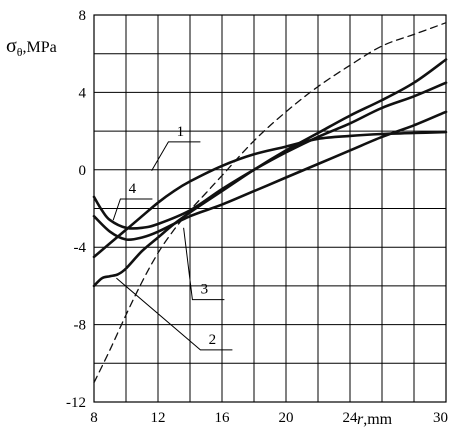 The image size is (454, 430). What do you see at coordinates (223, 418) in the screenshot?
I see `x-tick-label: 16` at bounding box center [223, 418].